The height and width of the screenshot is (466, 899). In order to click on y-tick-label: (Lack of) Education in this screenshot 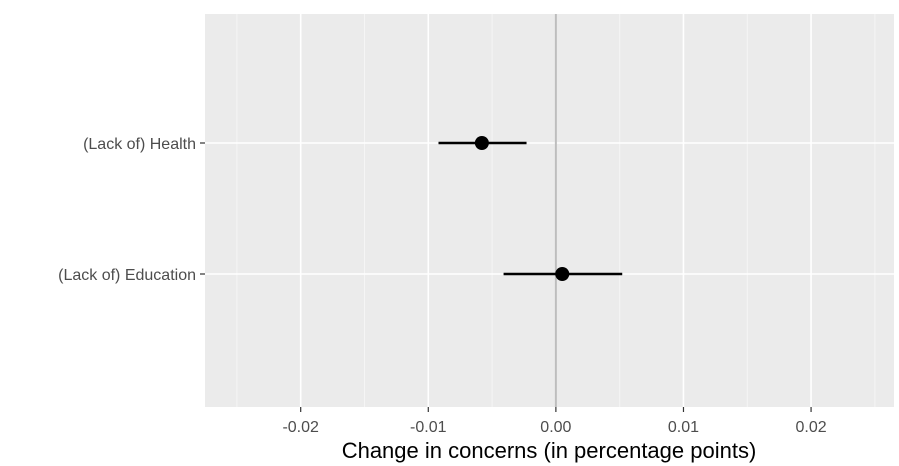, I will do `click(127, 275)`.